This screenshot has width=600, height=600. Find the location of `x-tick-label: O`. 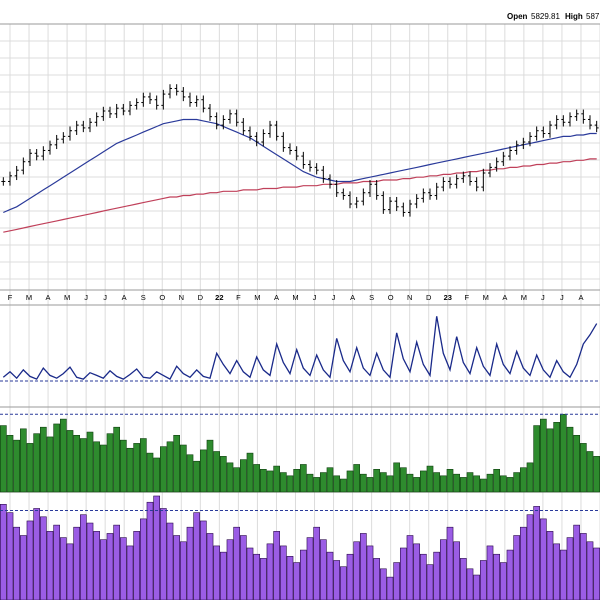

x-tick-label: O is located at coordinates (391, 297).